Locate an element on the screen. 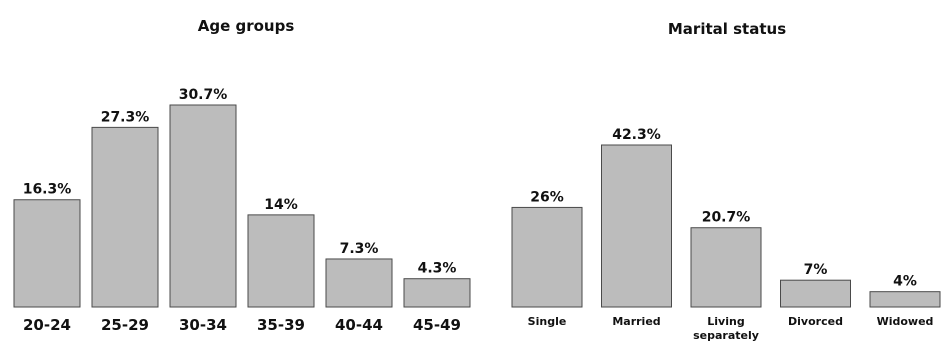  age-groups-title: Age groups is located at coordinates (246, 26).